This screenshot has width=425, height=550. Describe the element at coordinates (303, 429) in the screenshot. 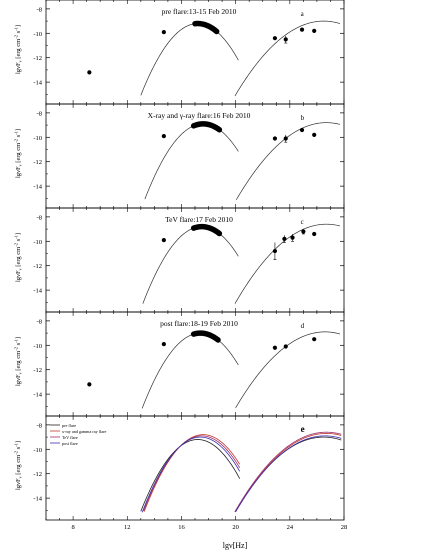

I see `panel-letter: e` at that location.